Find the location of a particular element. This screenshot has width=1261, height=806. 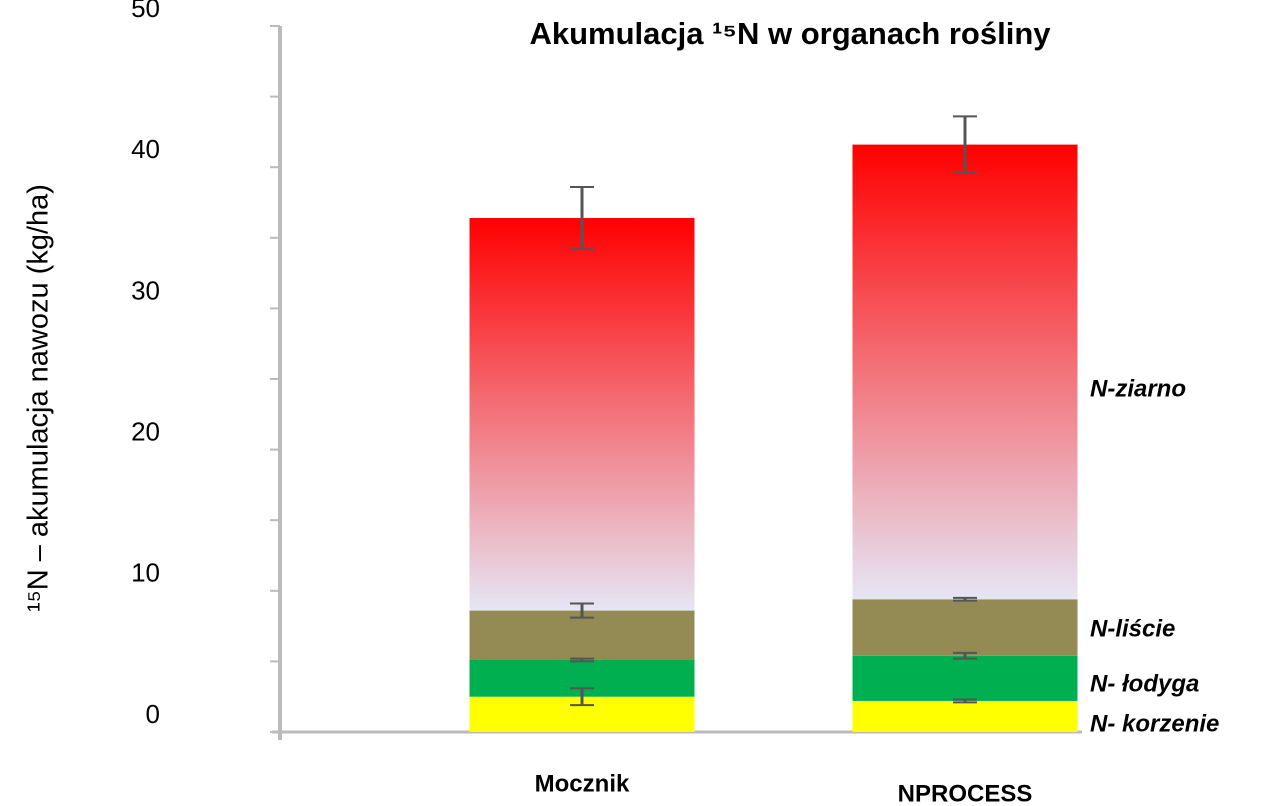

y-tick-label: 40 is located at coordinates (145, 149).